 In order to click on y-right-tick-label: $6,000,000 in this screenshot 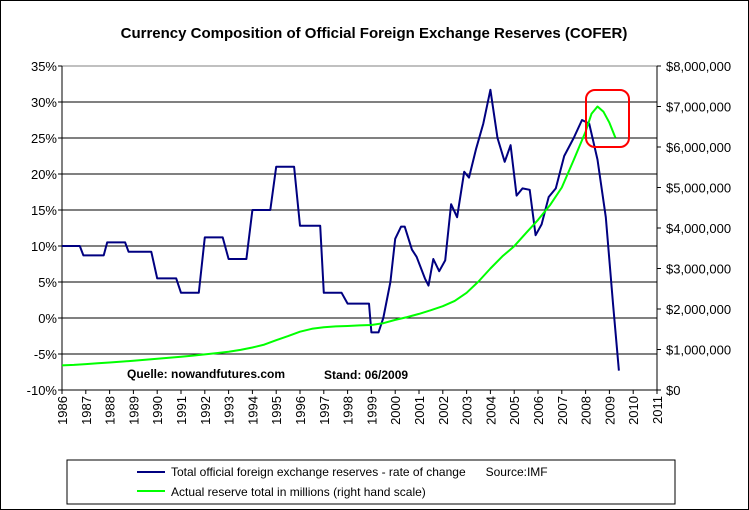, I will do `click(698, 147)`.